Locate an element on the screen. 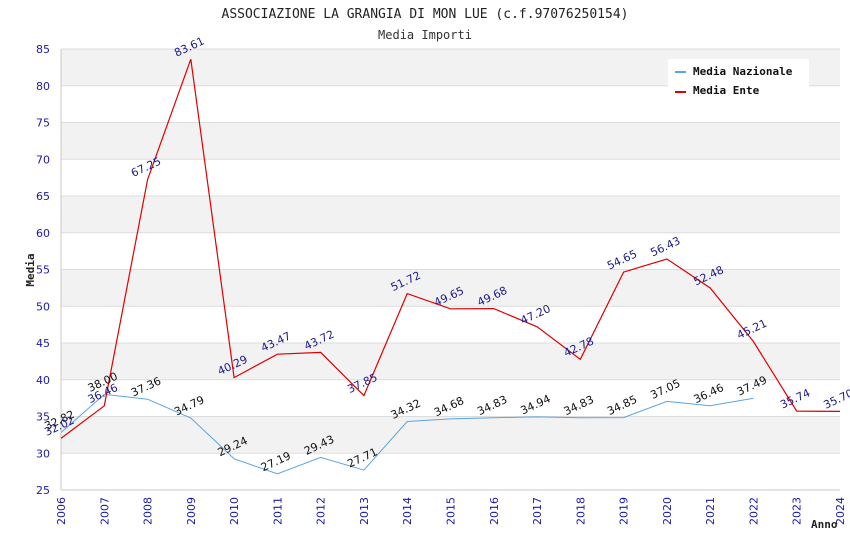 The image size is (850, 550). x-tick-label: 2016 is located at coordinates (494, 511).